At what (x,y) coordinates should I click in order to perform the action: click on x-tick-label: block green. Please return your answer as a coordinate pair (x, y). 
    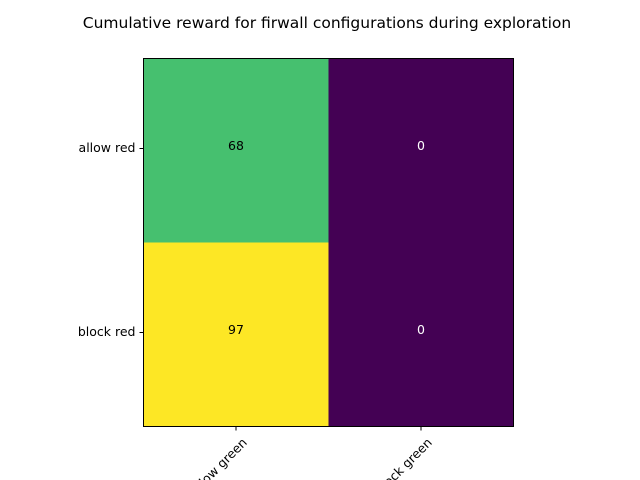
    Looking at the image, I should click on (404, 457).